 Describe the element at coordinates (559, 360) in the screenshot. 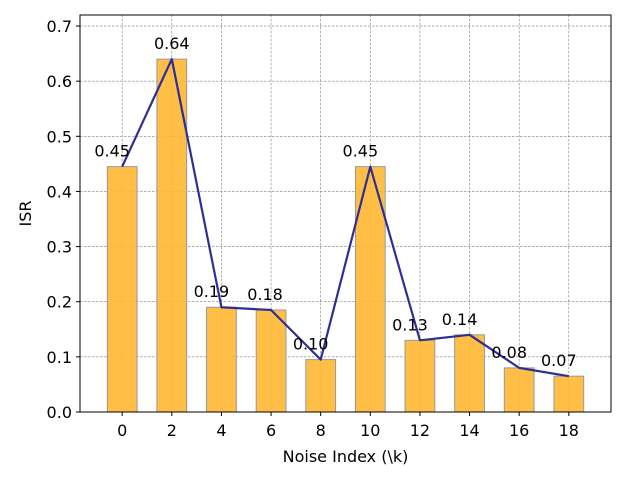

I see `data-label: 0.07` at that location.